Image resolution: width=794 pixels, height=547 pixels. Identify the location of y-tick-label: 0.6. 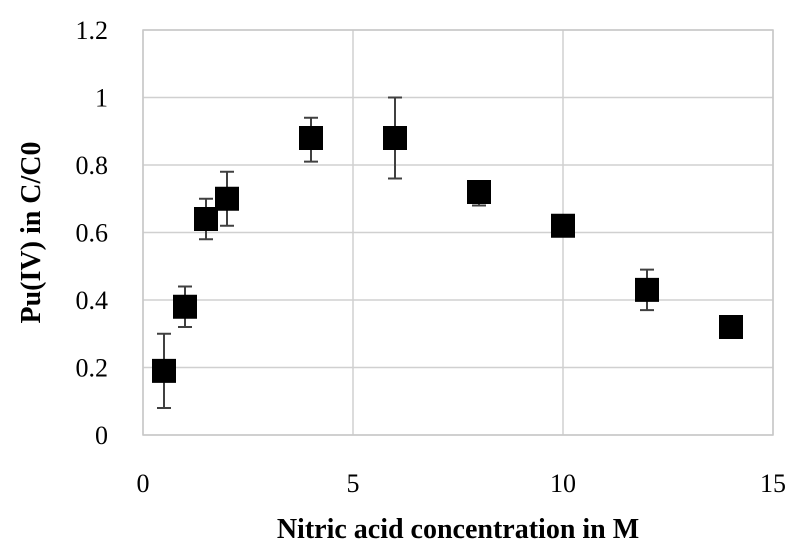
(92, 233).